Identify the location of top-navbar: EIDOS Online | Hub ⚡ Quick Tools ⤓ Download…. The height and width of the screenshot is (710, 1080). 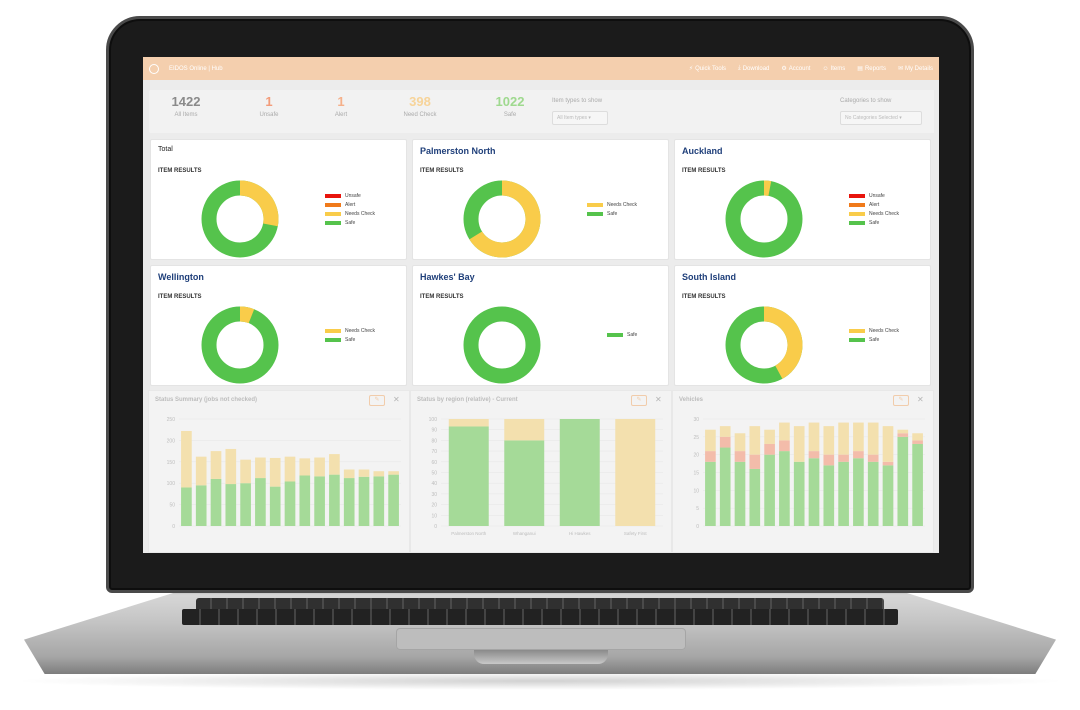
(541, 68).